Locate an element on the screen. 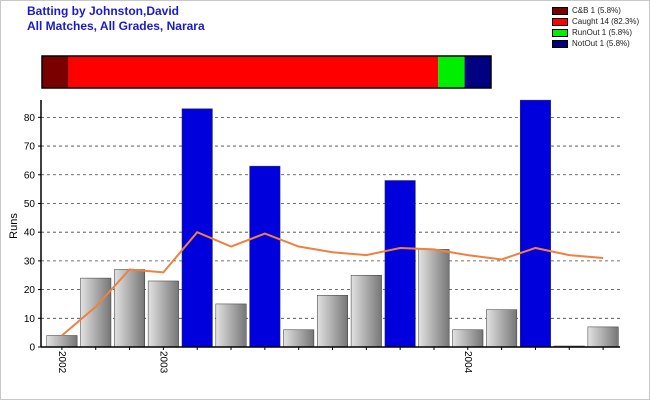  legend-item-caught: Caught 14 (82.3%) is located at coordinates (595, 21).